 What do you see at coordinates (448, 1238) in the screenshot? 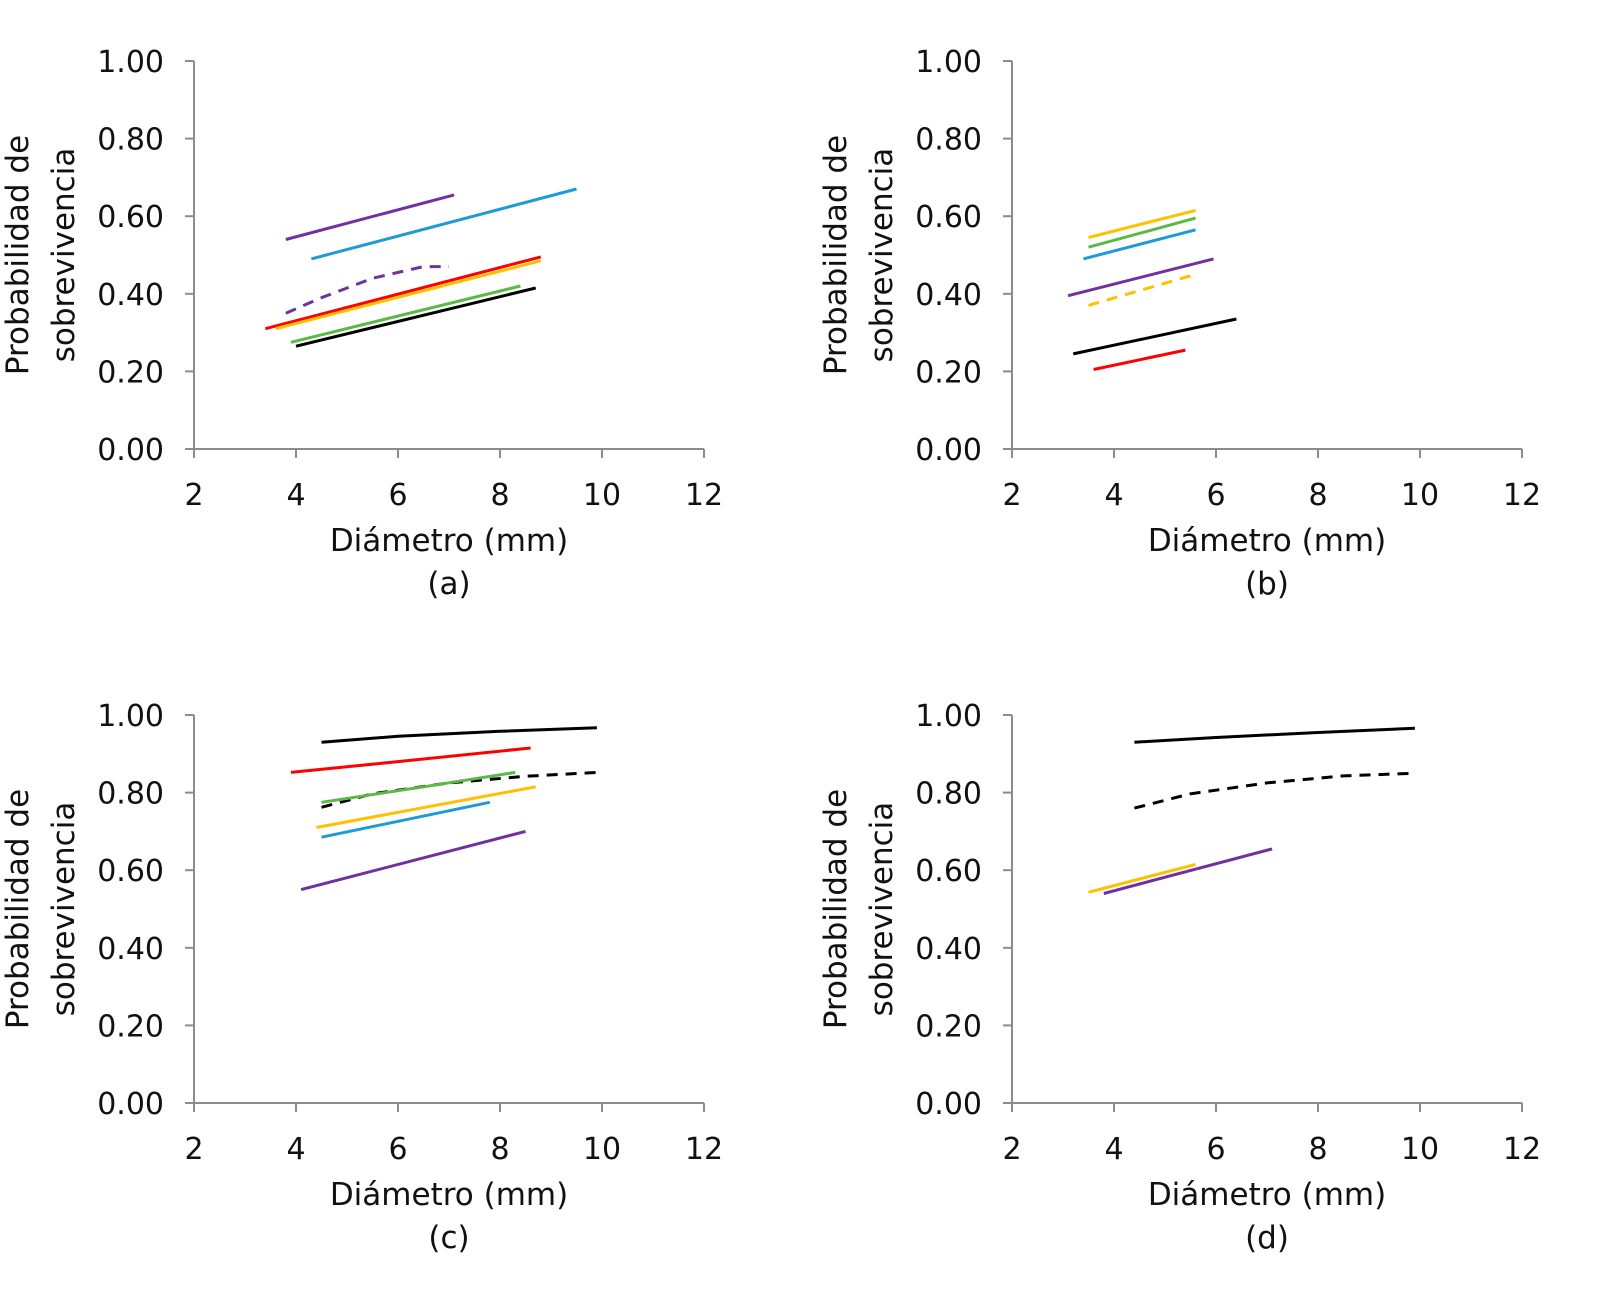
I see `panel-label: (c)` at bounding box center [448, 1238].